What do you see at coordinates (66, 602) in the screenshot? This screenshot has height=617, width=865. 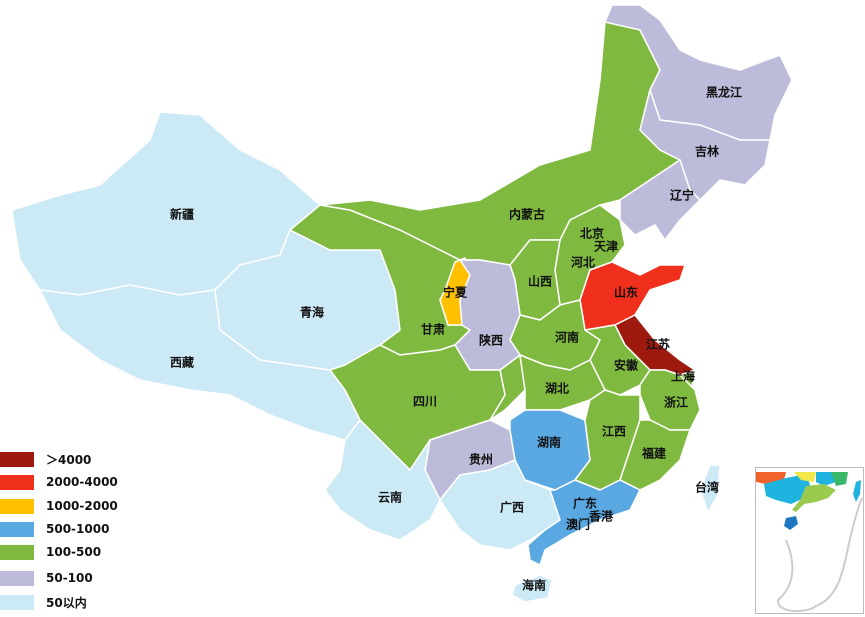 I see `legend-label: 50以内` at bounding box center [66, 602].